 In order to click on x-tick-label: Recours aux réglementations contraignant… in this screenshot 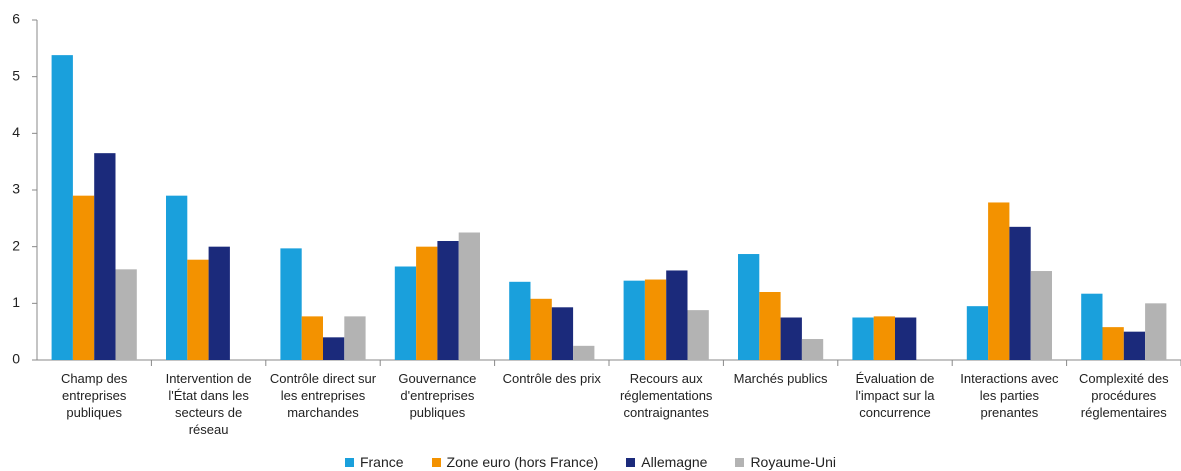, I will do `click(666, 395)`.